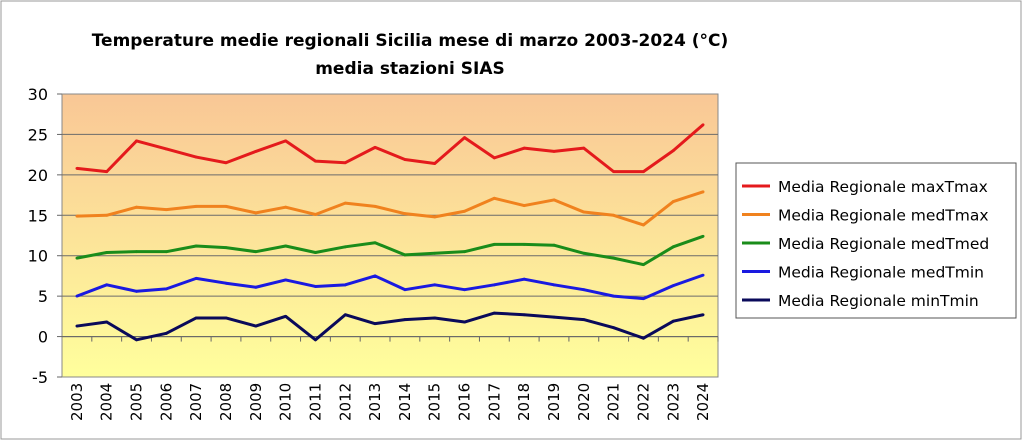 The height and width of the screenshot is (442, 1024). Describe the element at coordinates (38, 256) in the screenshot. I see `y-tick-label: 10` at that location.